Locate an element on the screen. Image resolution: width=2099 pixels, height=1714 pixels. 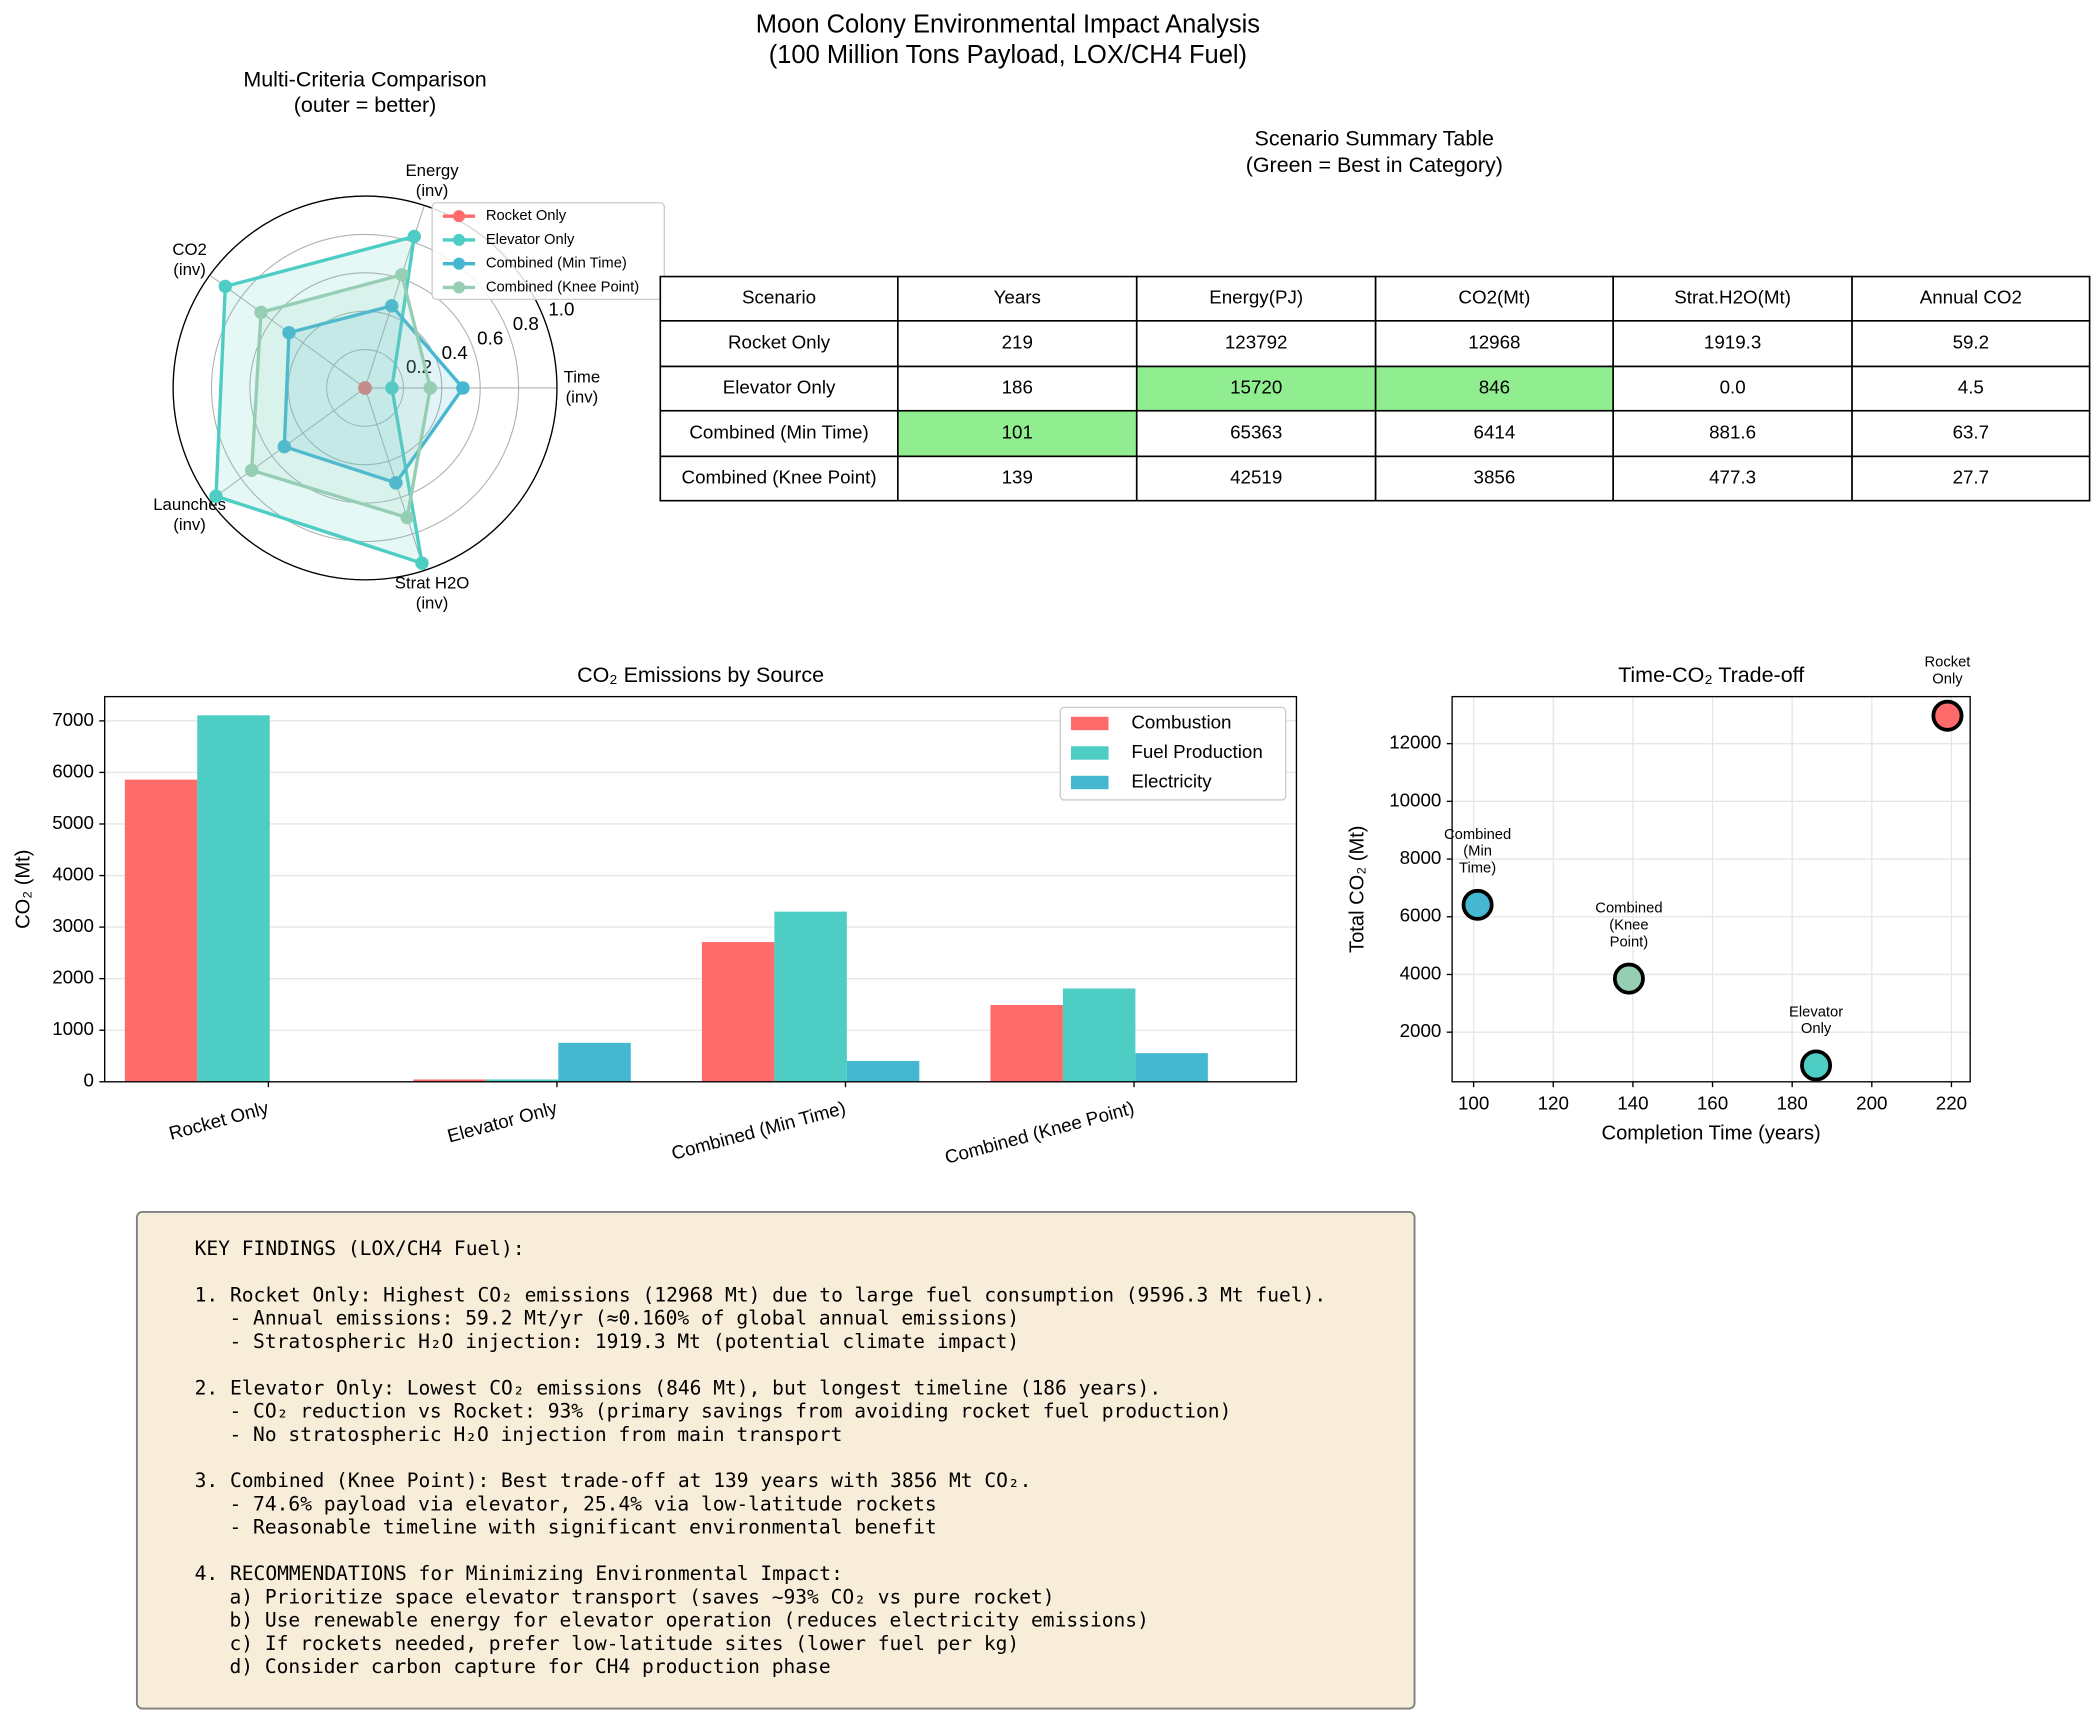
legend-label: Rocket Only is located at coordinates (526, 216).